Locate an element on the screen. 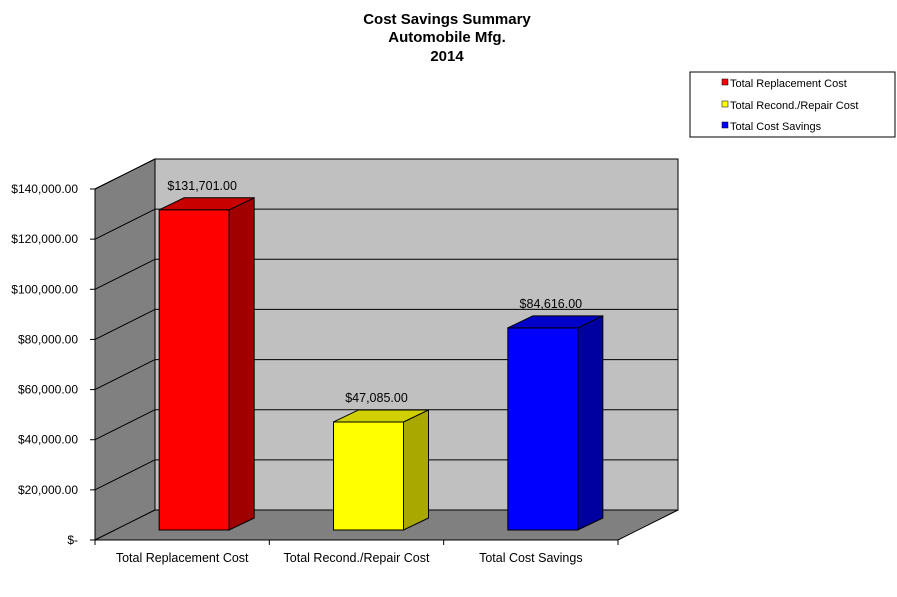  chart-title-line-3: 2014 is located at coordinates (447, 56).